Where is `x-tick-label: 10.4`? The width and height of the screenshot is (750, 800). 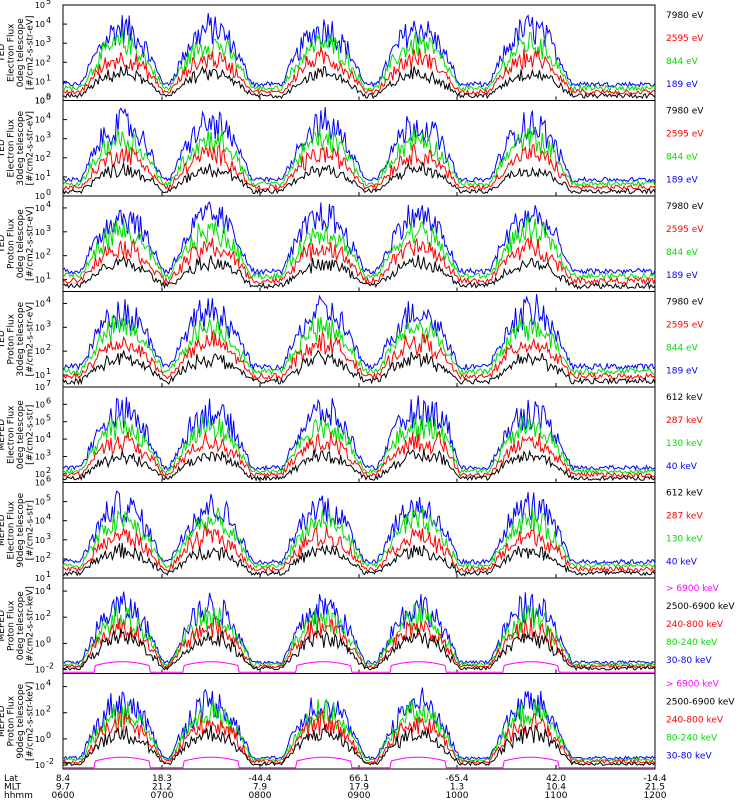
x-tick-label: 10.4 is located at coordinates (556, 788).